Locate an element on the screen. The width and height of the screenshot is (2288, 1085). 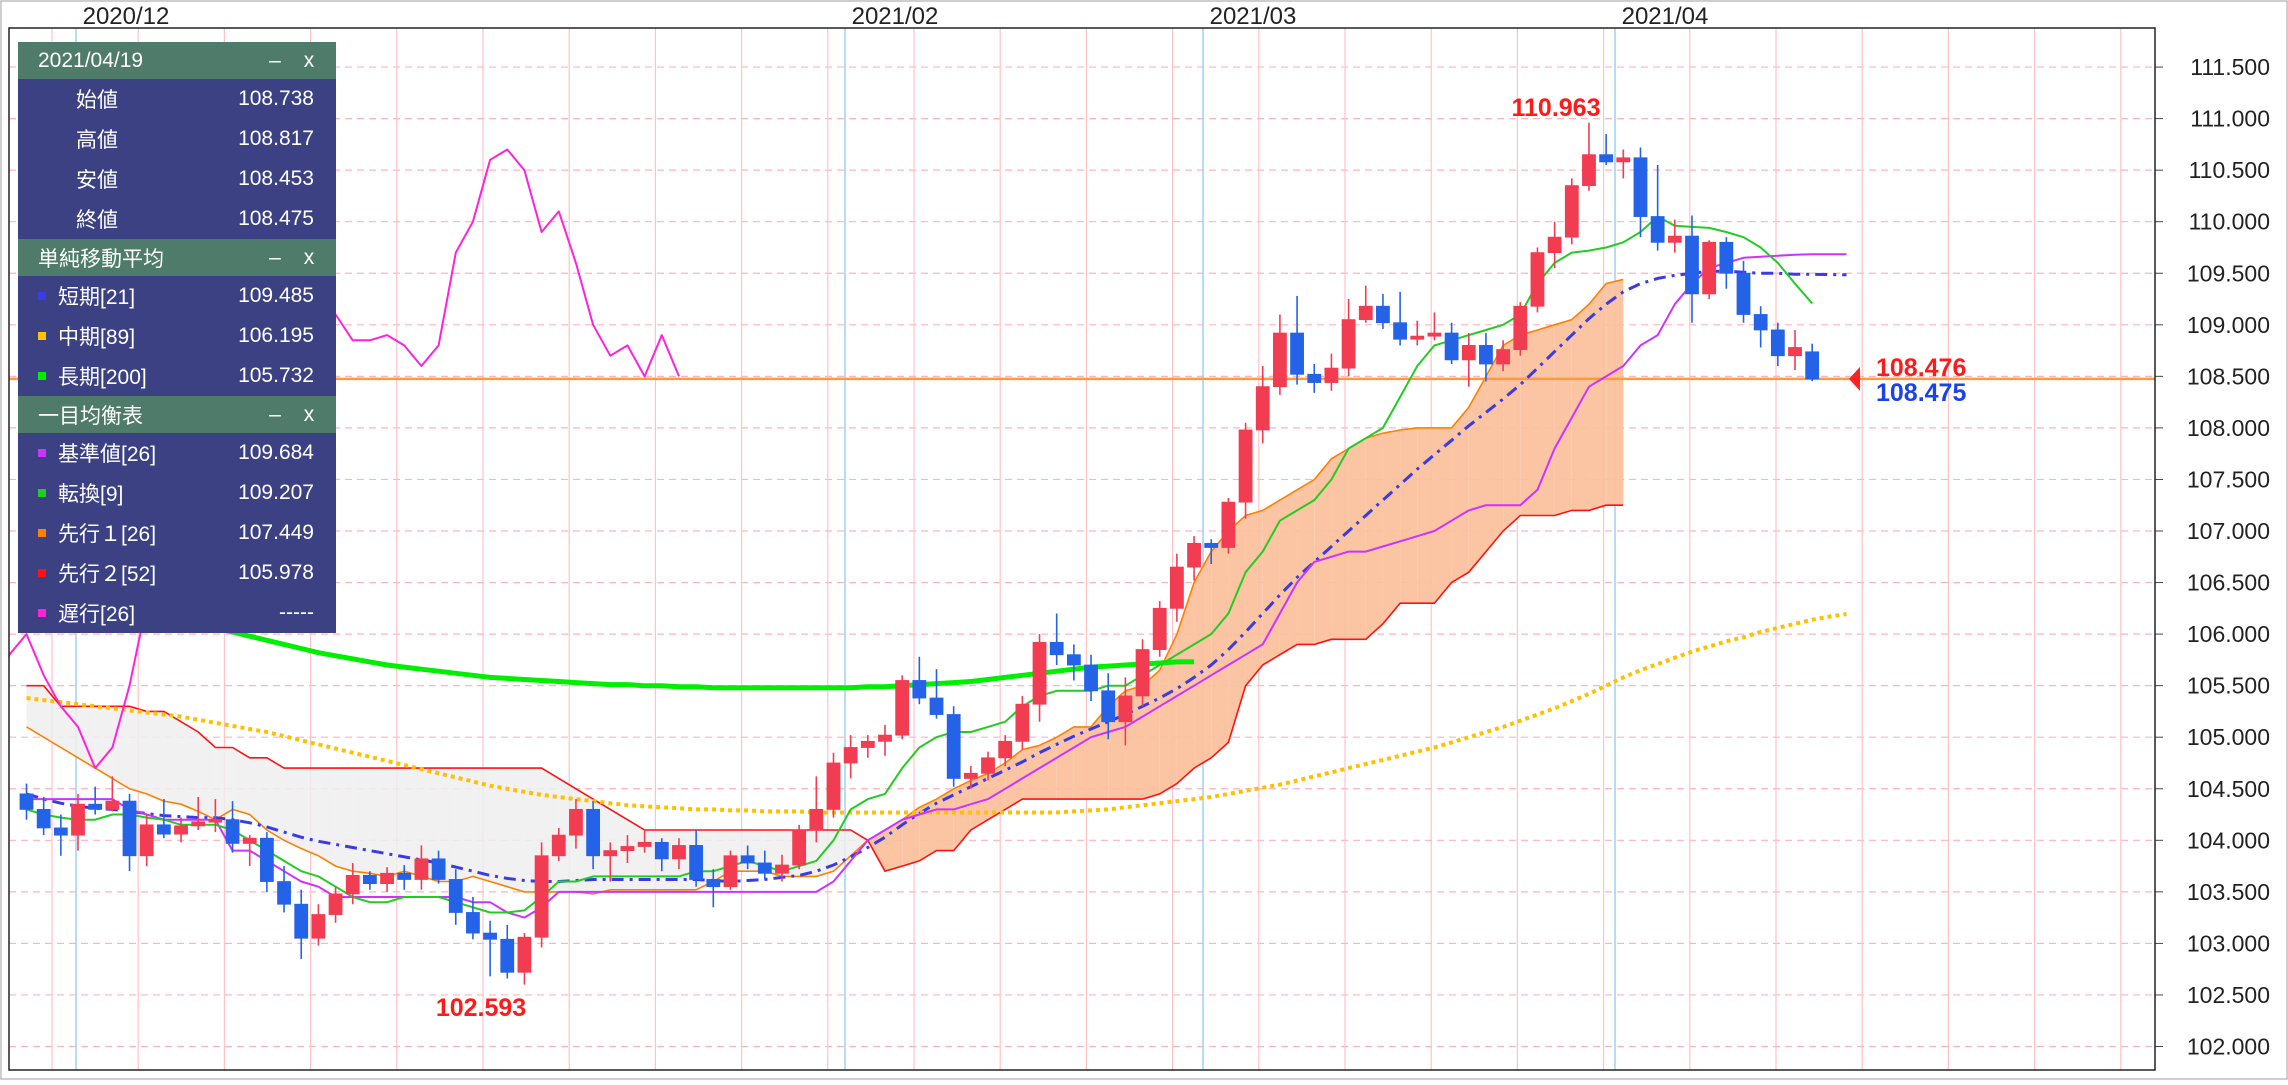
sma-value: 106.195 is located at coordinates (276, 335).